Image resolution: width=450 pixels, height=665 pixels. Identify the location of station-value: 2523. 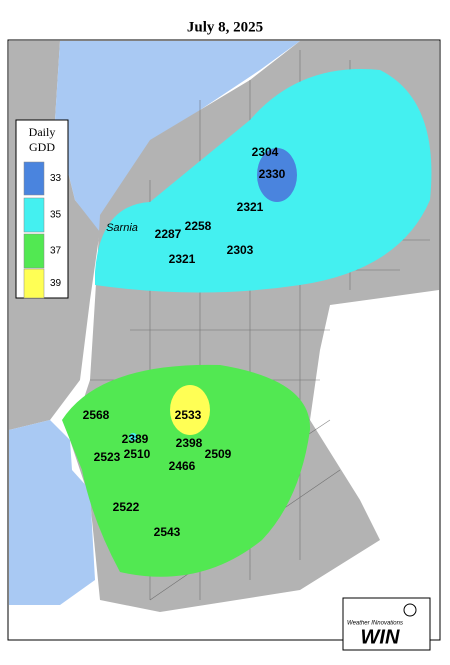
(107, 457).